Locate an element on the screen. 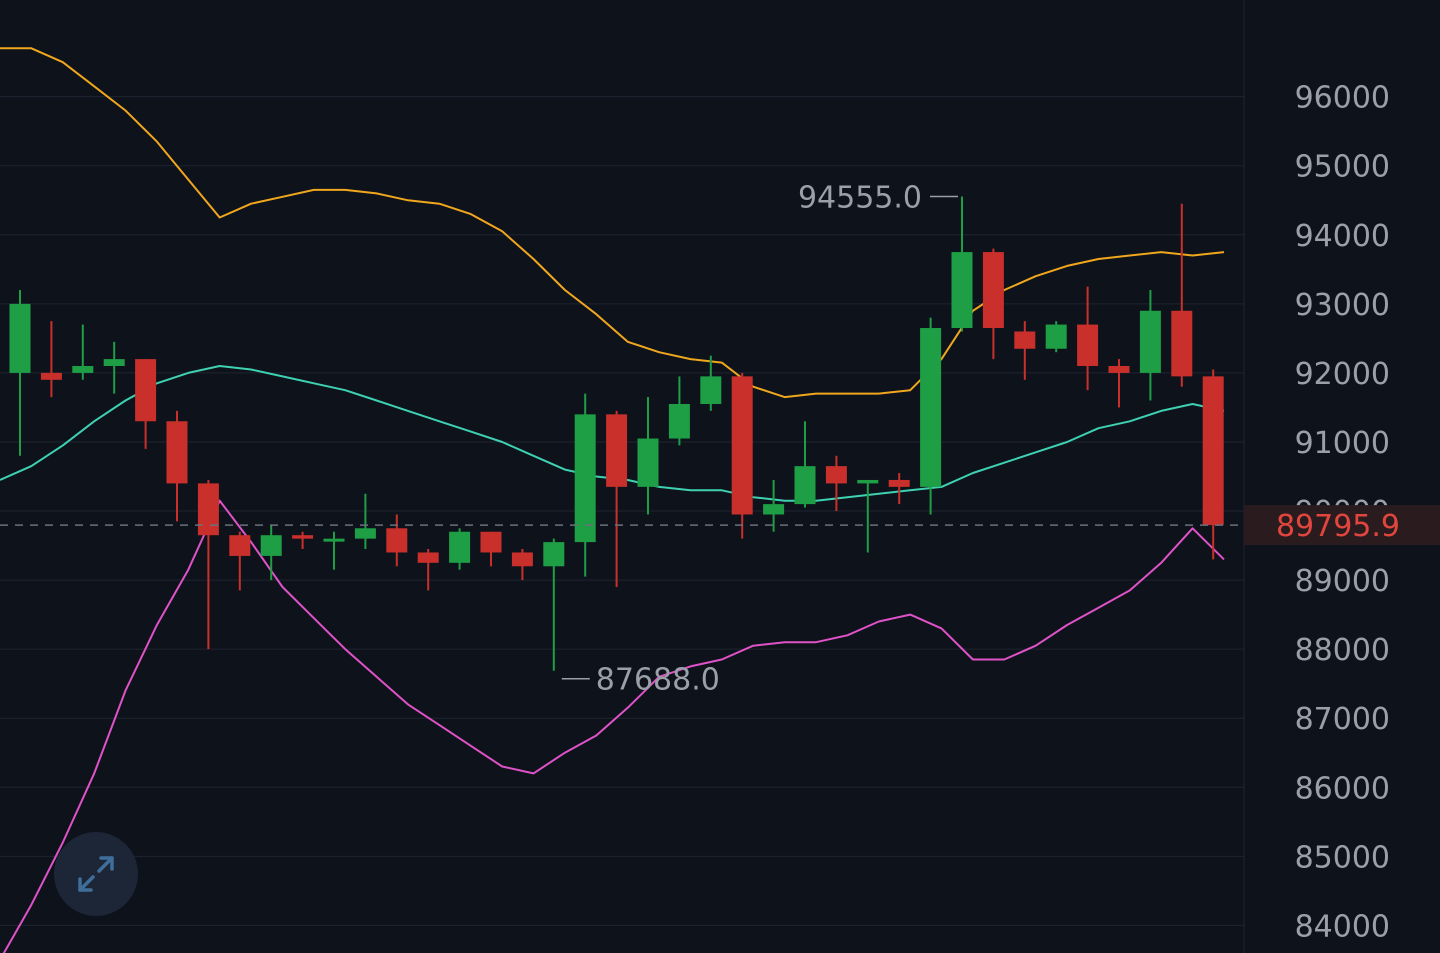 Image resolution: width=1440 pixels, height=953 pixels. expand-chart-button is located at coordinates (96, 874).